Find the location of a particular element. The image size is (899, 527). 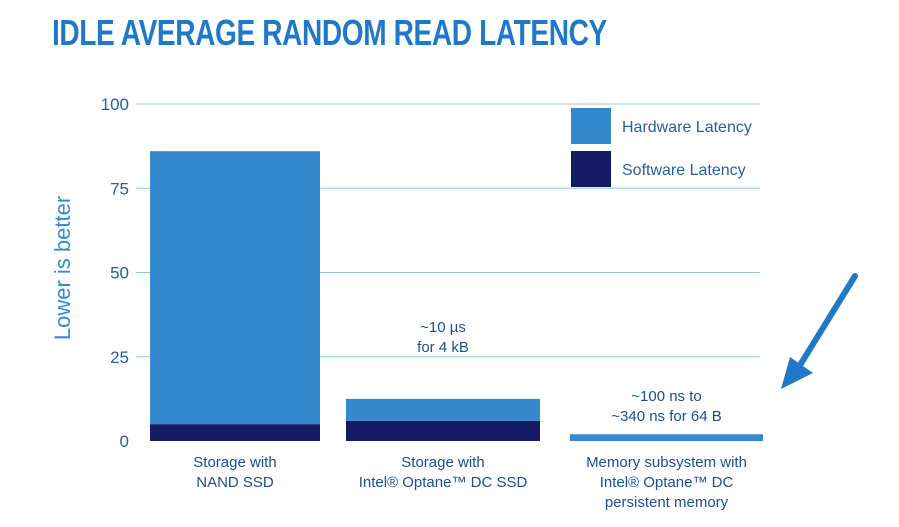

category-label: persistent memory is located at coordinates (667, 502).